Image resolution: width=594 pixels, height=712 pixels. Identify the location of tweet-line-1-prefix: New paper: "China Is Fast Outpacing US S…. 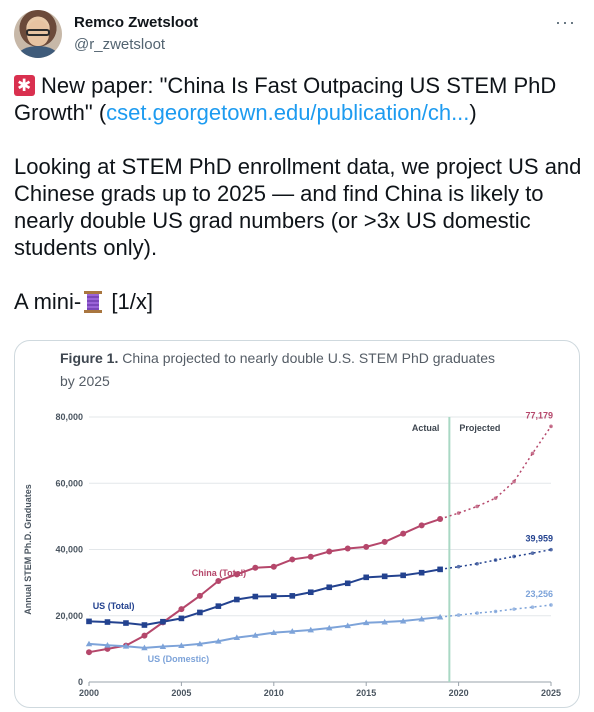
(285, 99).